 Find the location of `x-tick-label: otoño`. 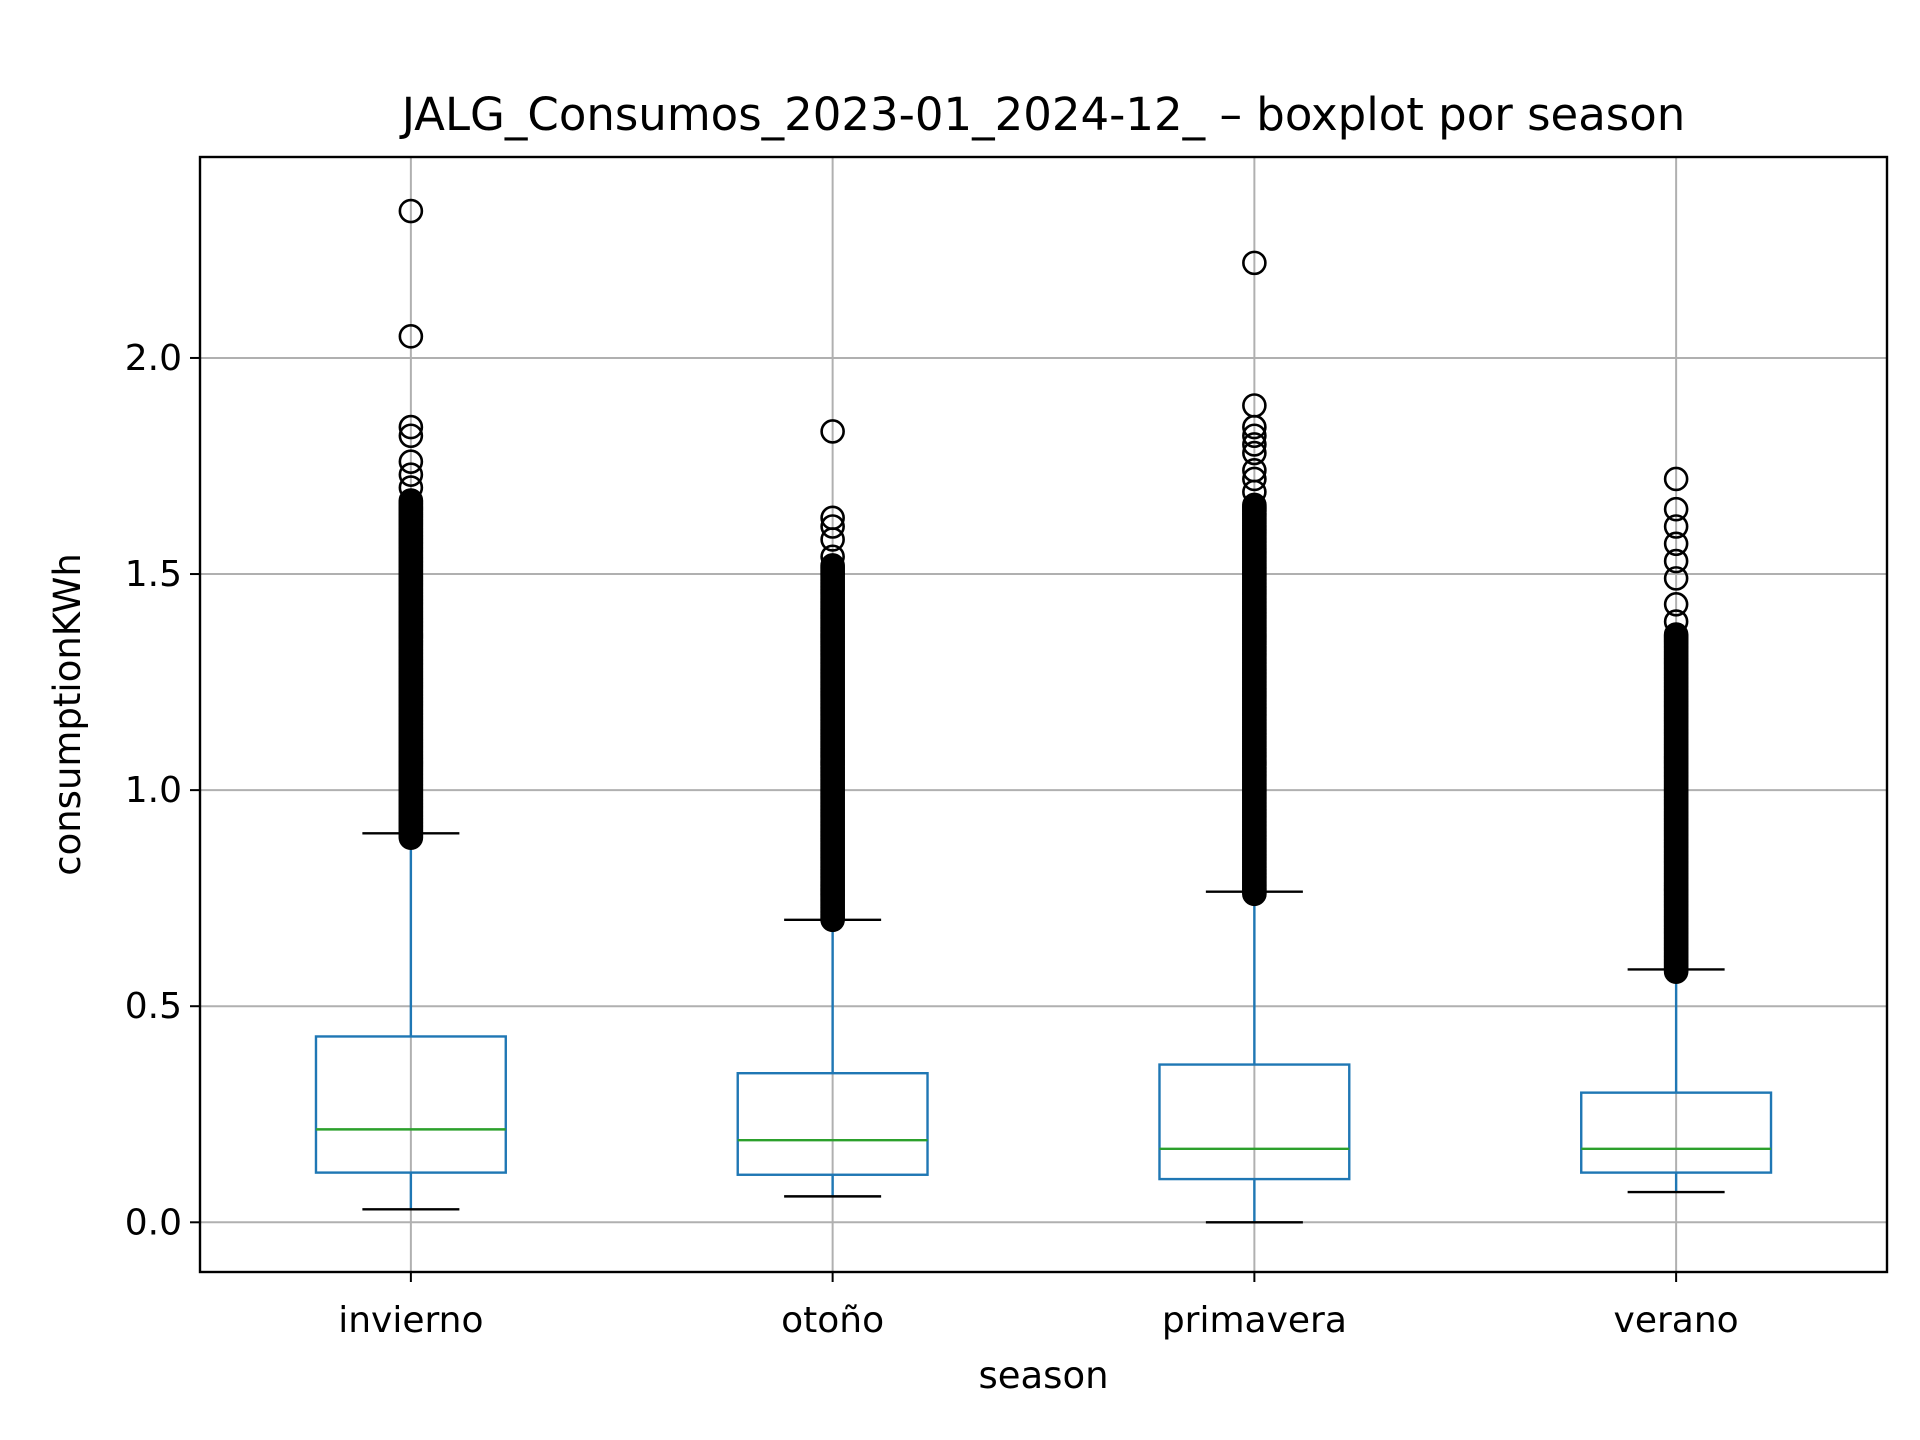

x-tick-label: otoño is located at coordinates (832, 1320).